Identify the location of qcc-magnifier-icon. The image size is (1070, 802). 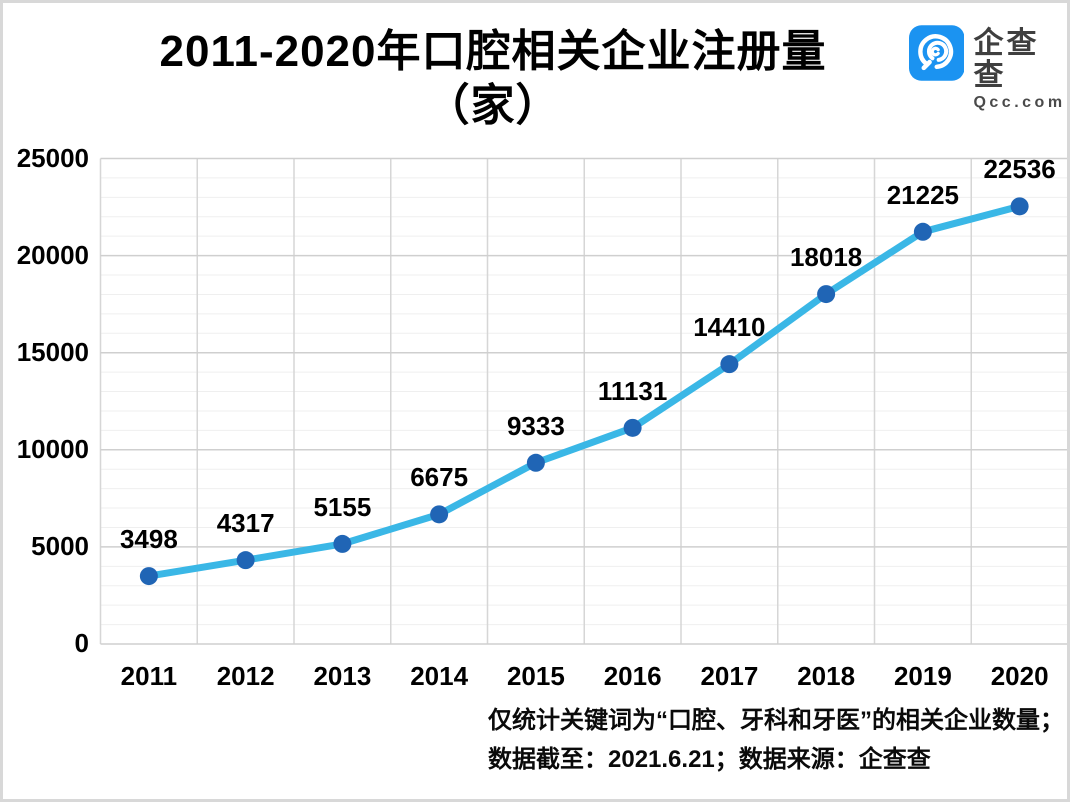
(937, 53).